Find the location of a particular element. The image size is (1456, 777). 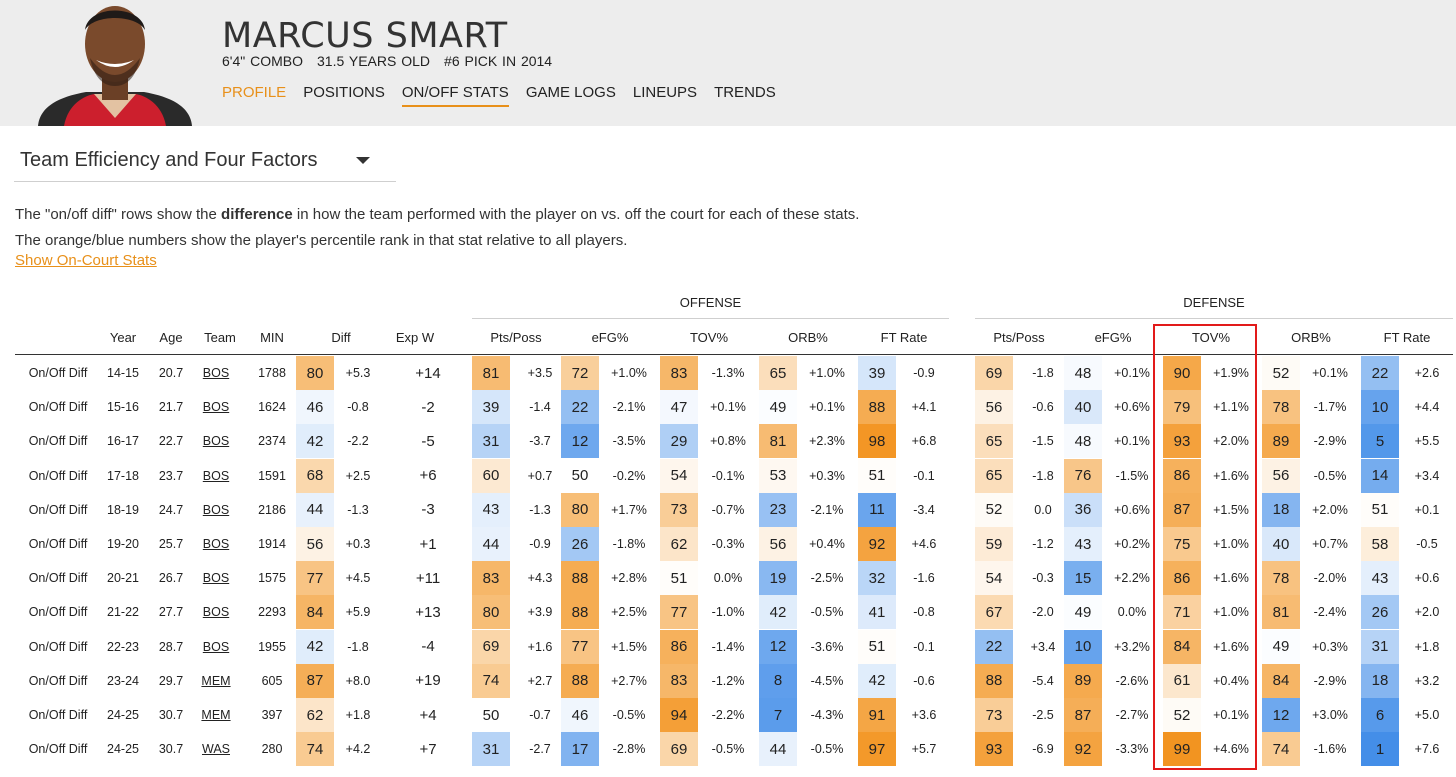

offense-percentile: 19 is located at coordinates (778, 578).